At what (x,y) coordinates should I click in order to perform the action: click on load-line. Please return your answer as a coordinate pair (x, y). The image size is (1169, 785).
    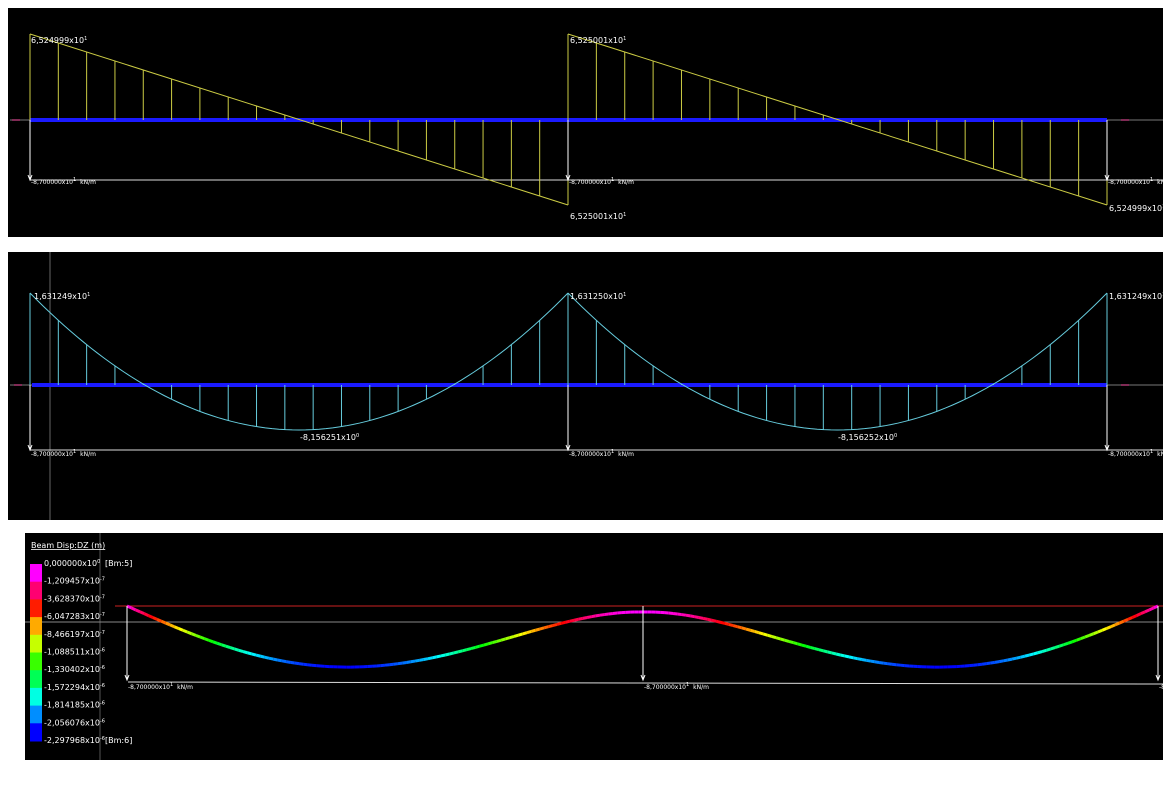
    Looking at the image, I should click on (645, 683).